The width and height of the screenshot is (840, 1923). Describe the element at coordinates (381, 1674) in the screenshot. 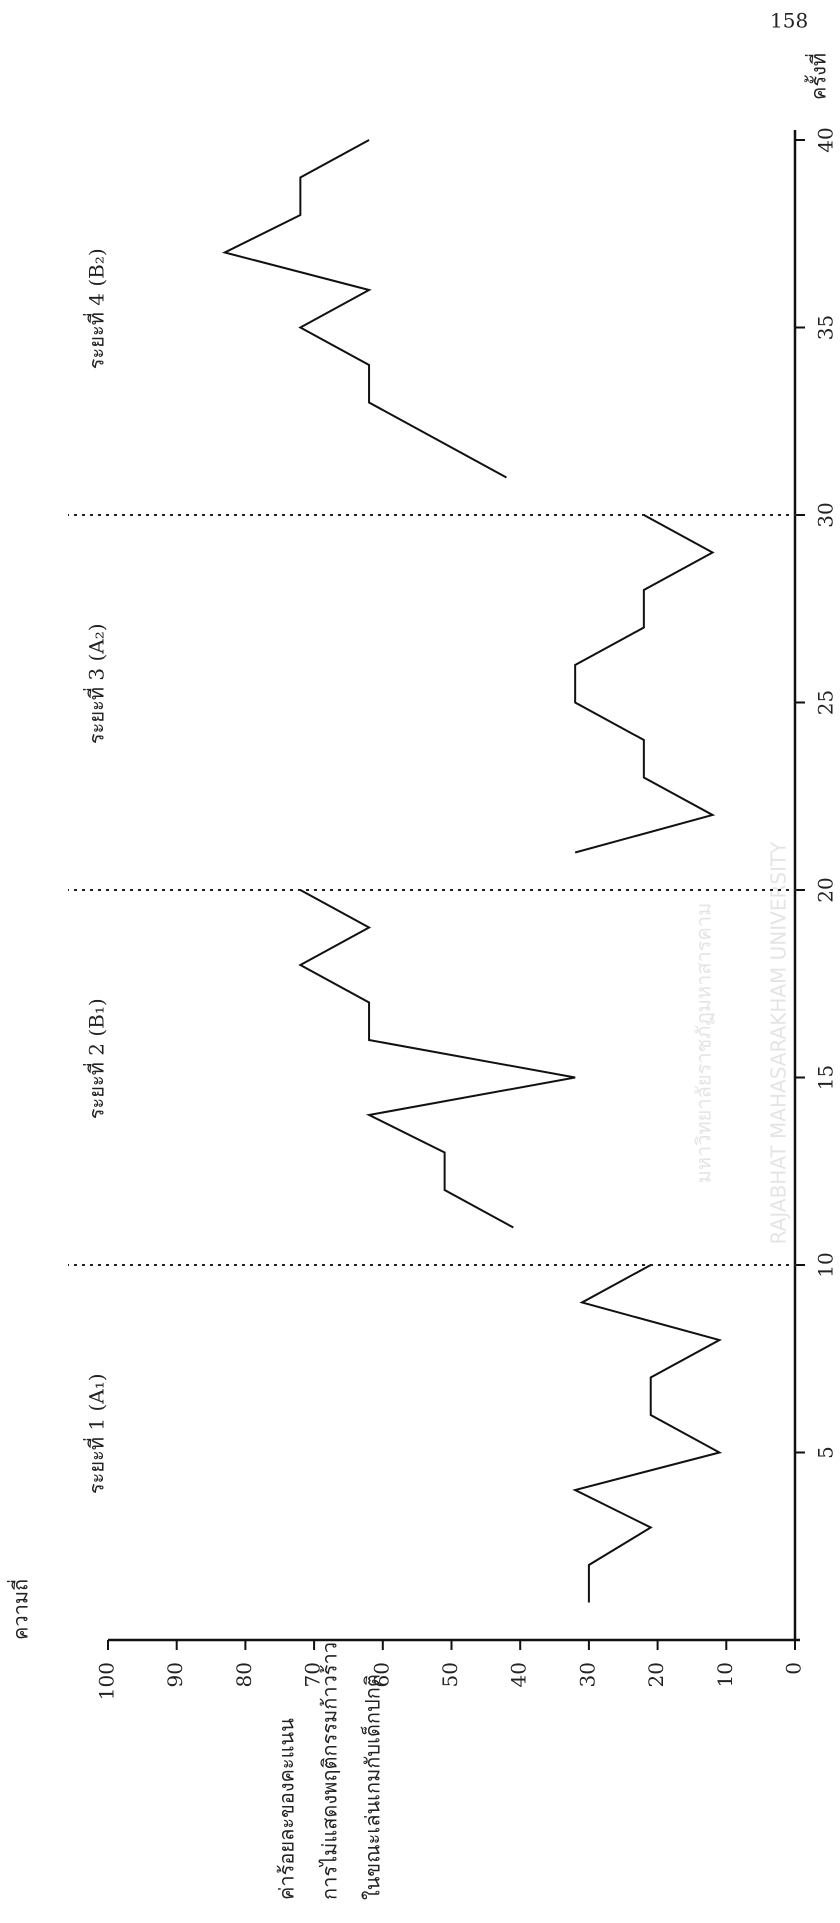

I see `y-tick-label: 60` at that location.